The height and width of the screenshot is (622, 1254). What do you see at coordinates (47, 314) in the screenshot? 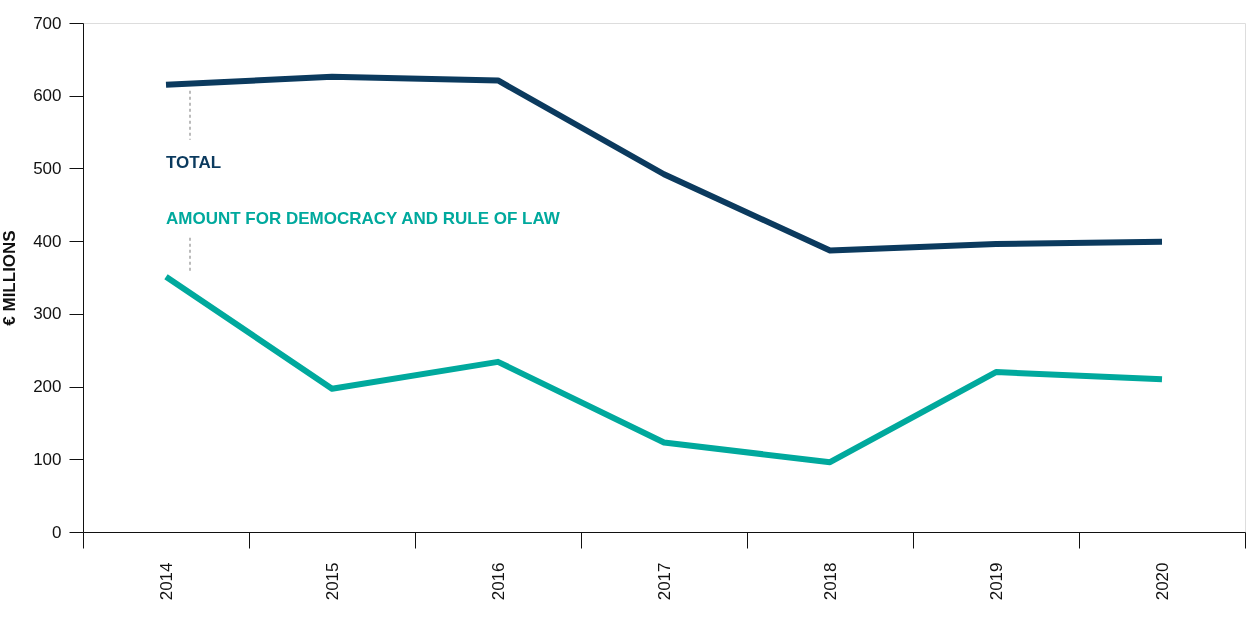
I see `y-tick-label: 300` at bounding box center [47, 314].